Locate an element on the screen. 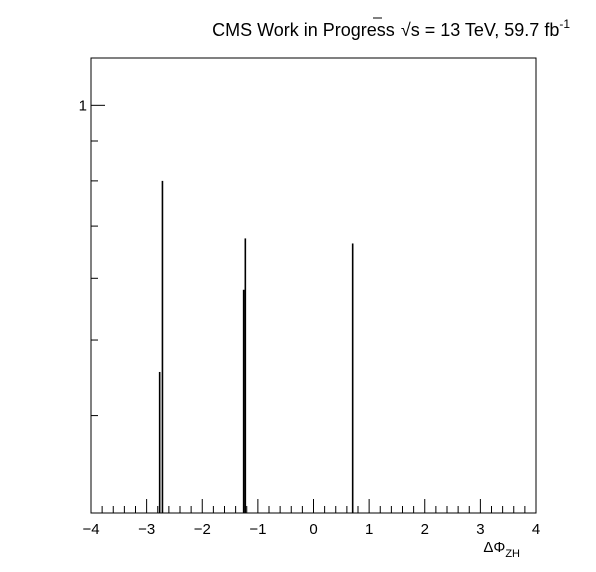 This screenshot has width=596, height=572. title-exponent: -1 is located at coordinates (564, 24).